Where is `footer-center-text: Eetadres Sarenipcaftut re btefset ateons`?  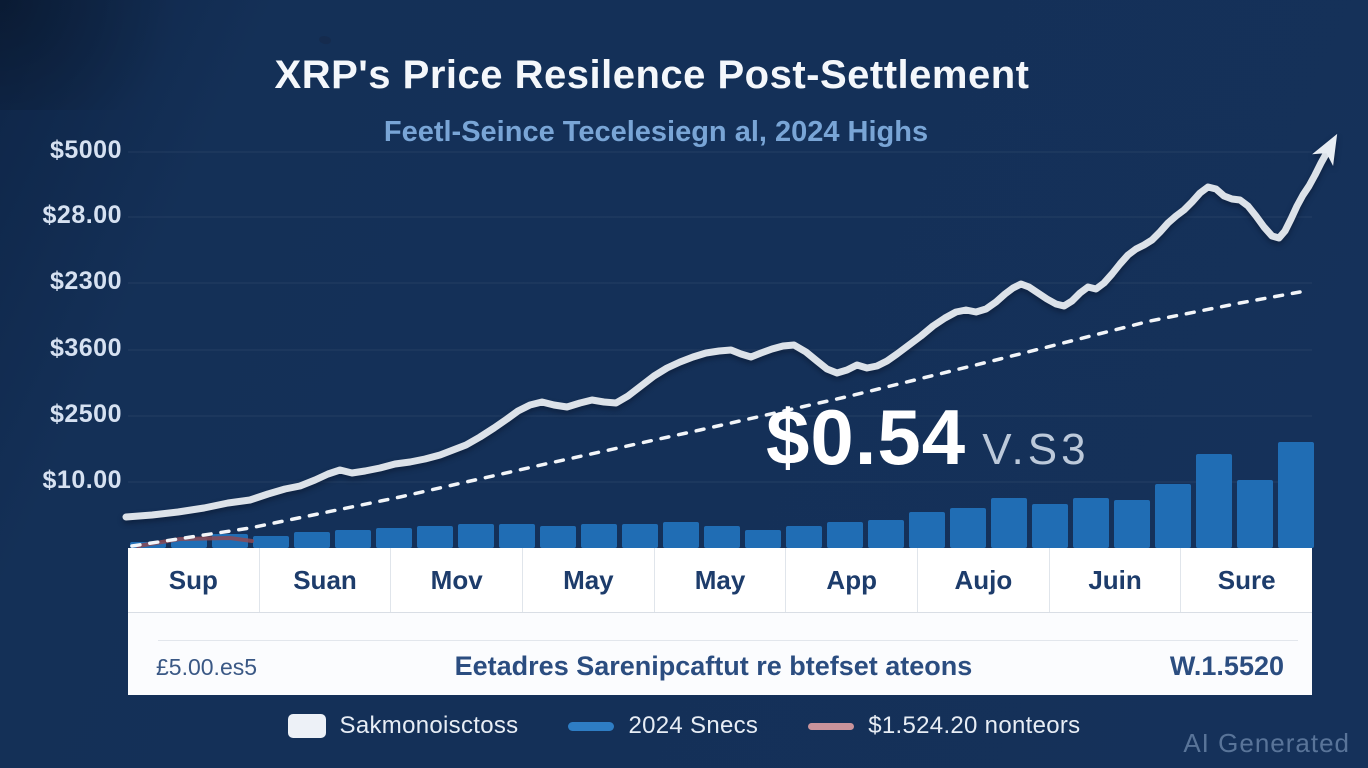
footer-center-text: Eetadres Sarenipcaftut re btefset ateons is located at coordinates (713, 666).